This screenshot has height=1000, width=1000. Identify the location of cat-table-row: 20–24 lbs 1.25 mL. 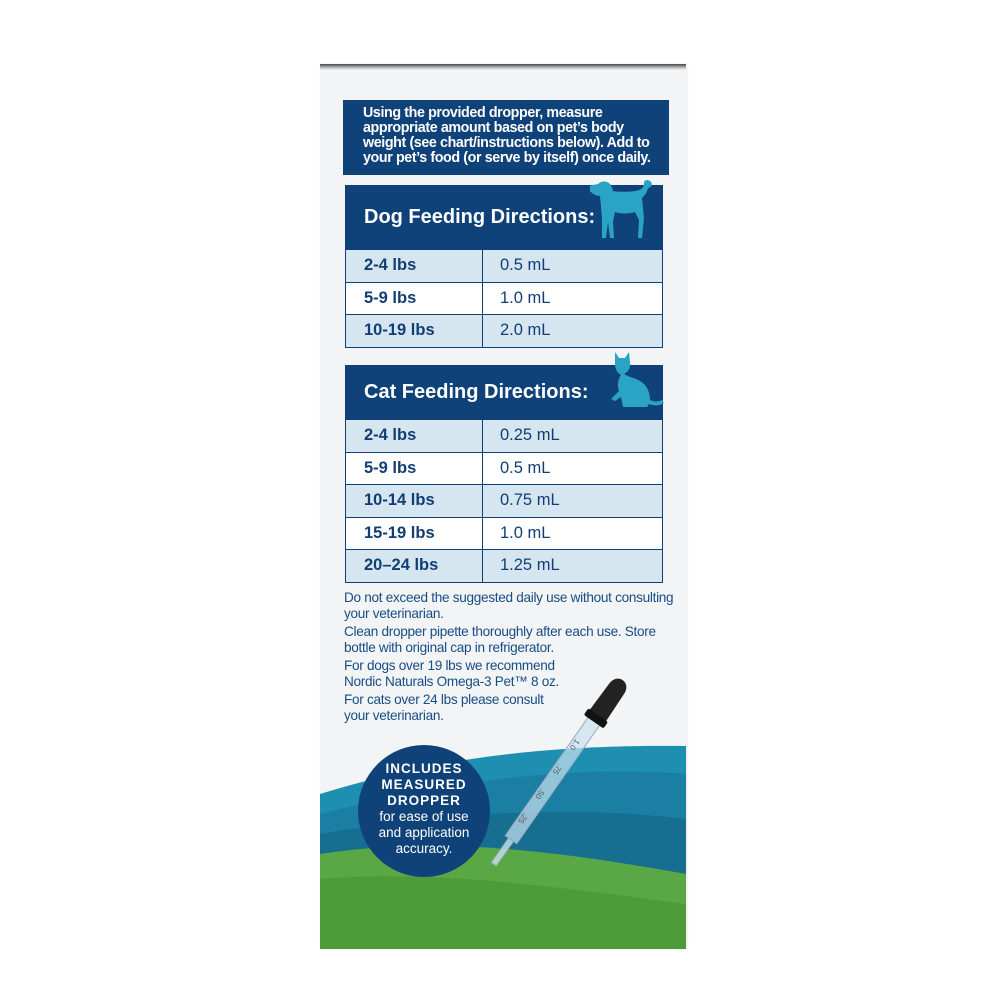
(504, 565).